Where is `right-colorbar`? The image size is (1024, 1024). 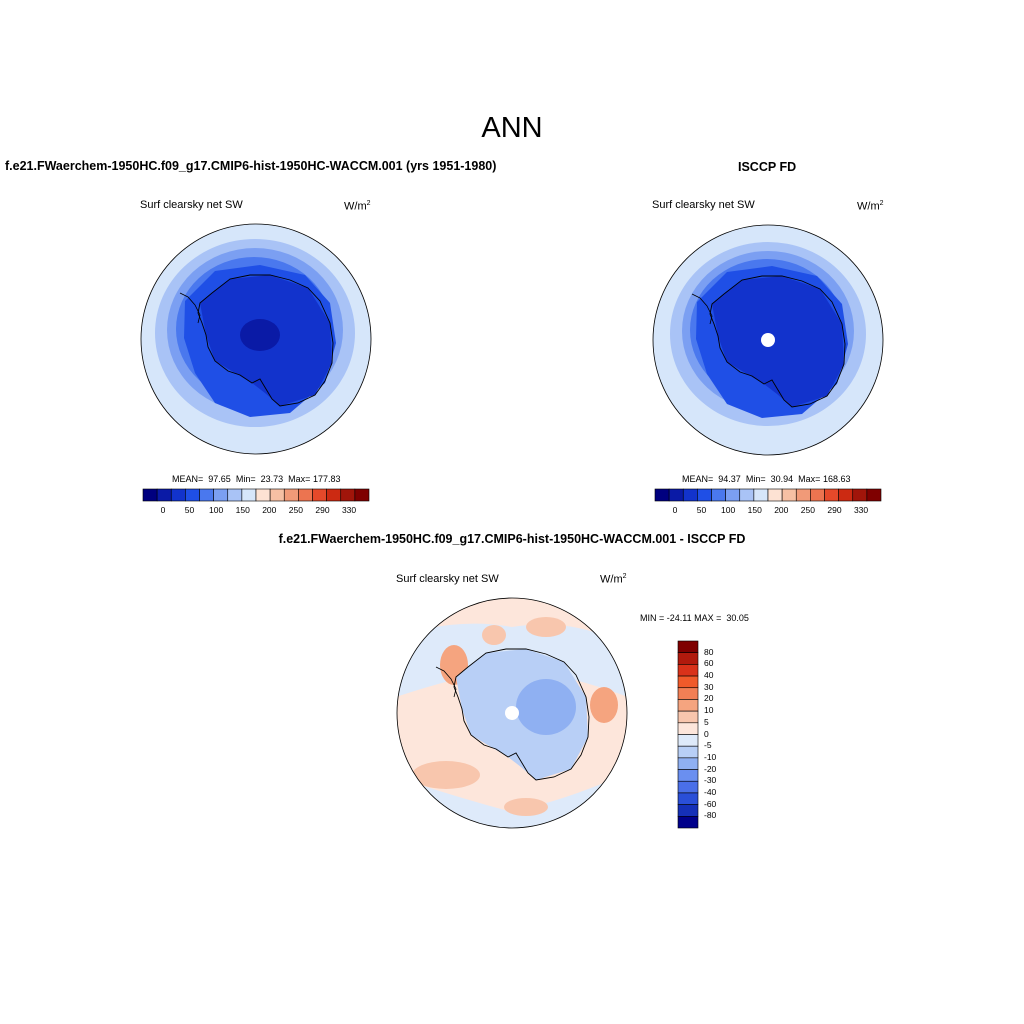 right-colorbar is located at coordinates (768, 495).